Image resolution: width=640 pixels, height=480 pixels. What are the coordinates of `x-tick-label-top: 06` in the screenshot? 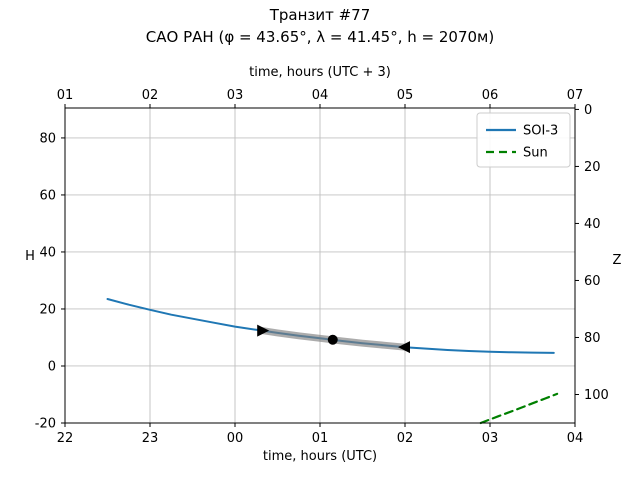 It's located at (490, 95).